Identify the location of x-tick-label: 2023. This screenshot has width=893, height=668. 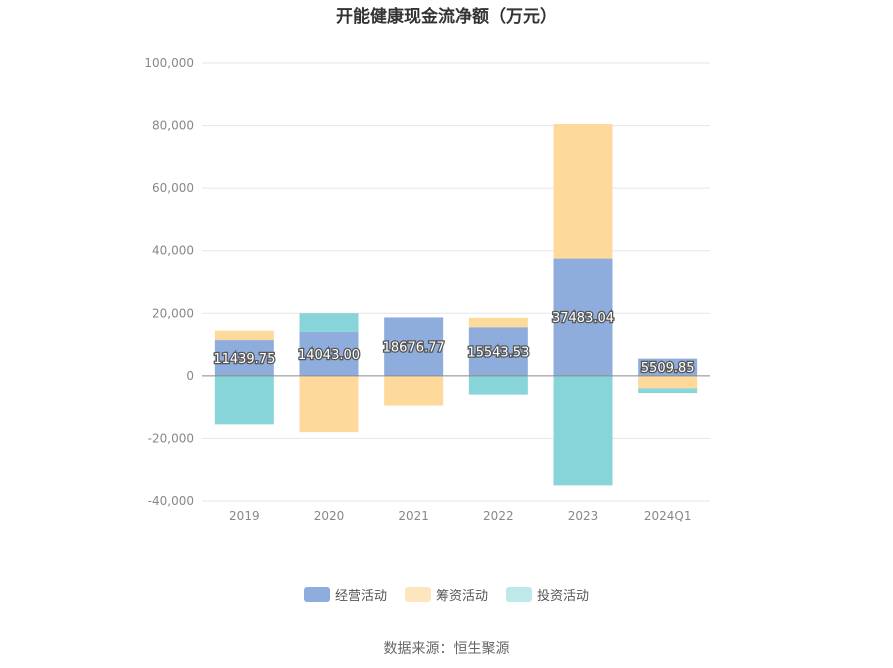
(583, 516).